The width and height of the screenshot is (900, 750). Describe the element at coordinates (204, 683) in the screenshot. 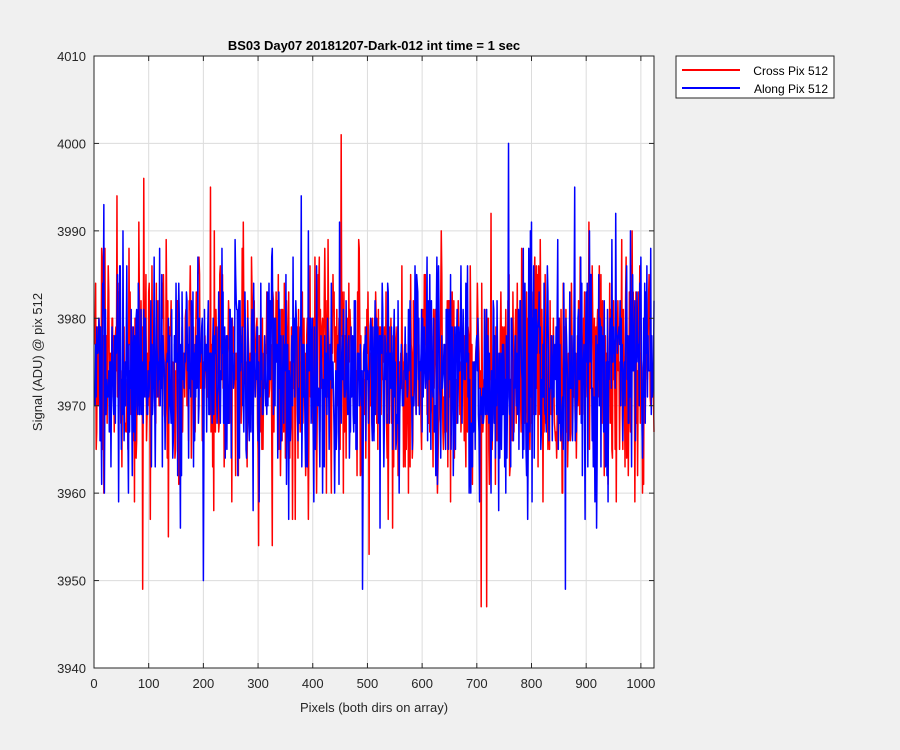

I see `x-tick-label: 200` at that location.